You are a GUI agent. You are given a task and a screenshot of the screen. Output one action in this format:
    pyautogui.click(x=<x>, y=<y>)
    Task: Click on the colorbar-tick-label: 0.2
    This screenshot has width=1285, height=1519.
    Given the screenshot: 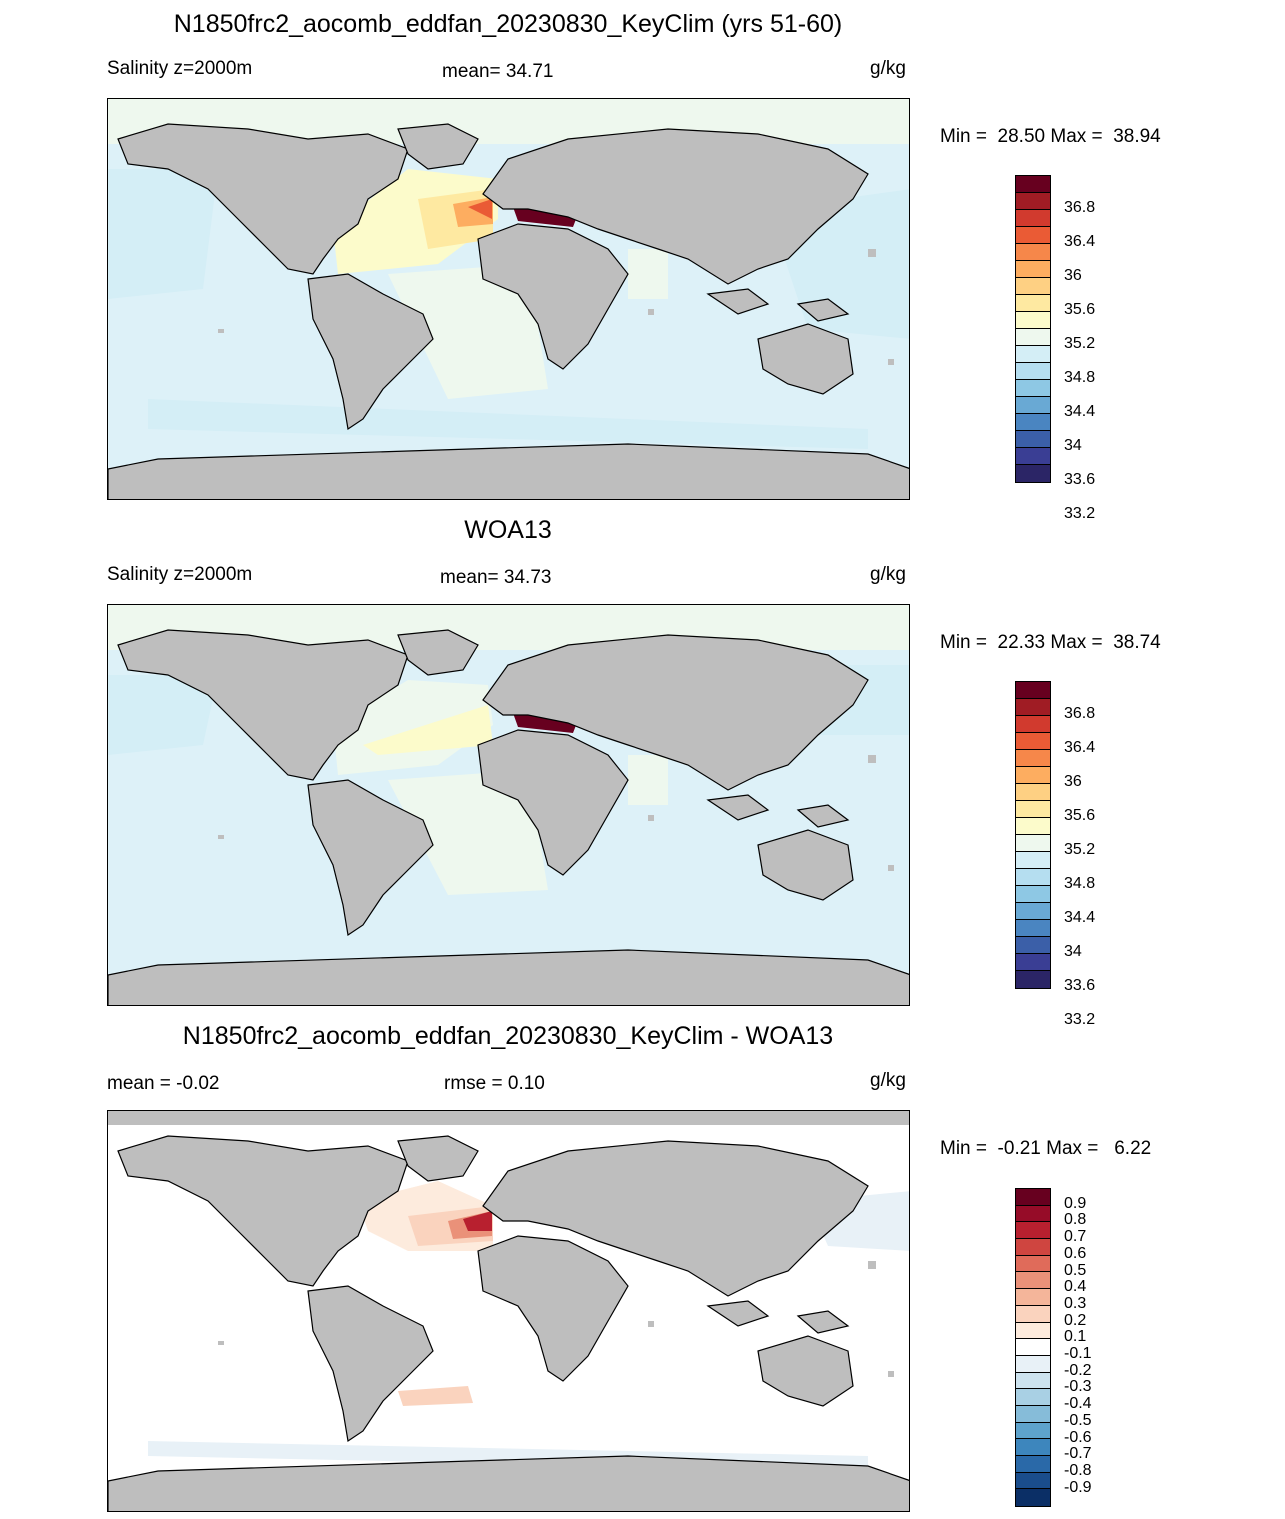 What is the action you would take?
    pyautogui.click(x=1075, y=1320)
    